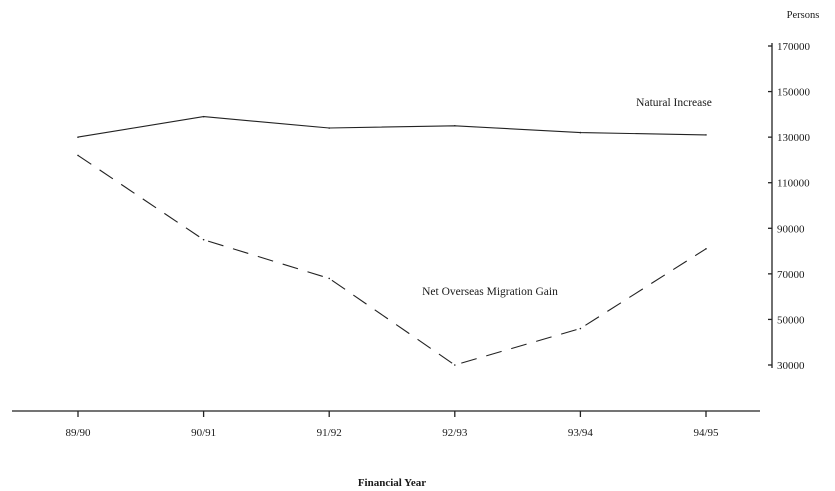  What do you see at coordinates (794, 93) in the screenshot?
I see `y-tick-label: 150000` at bounding box center [794, 93].